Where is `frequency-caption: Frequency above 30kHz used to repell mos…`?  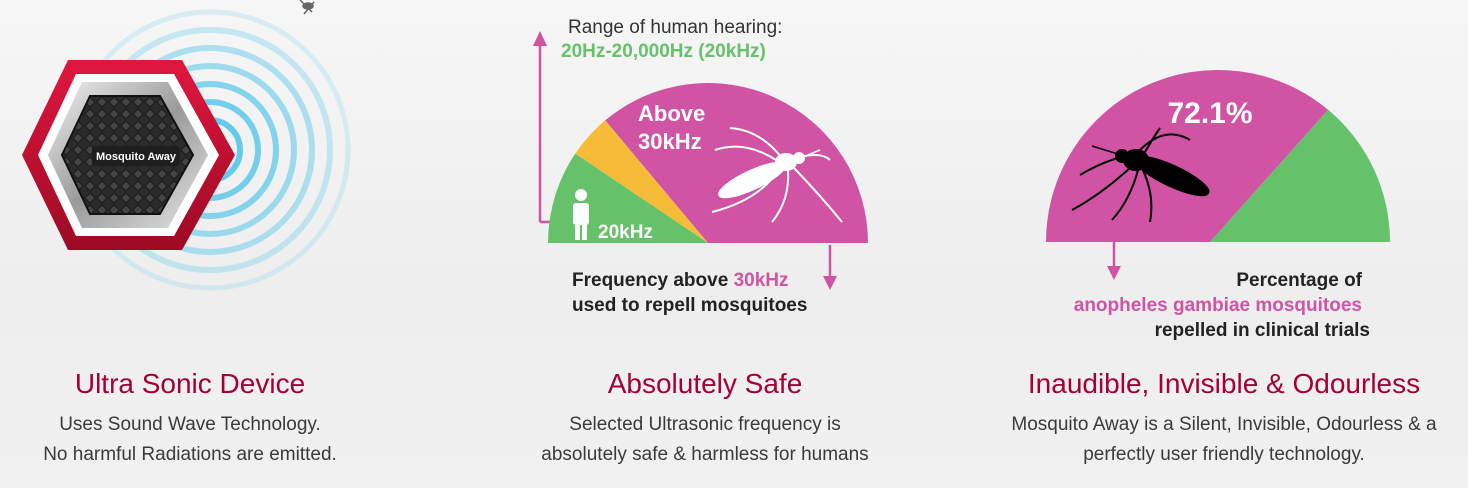 frequency-caption: Frequency above 30kHz used to repell mos… is located at coordinates (689, 293).